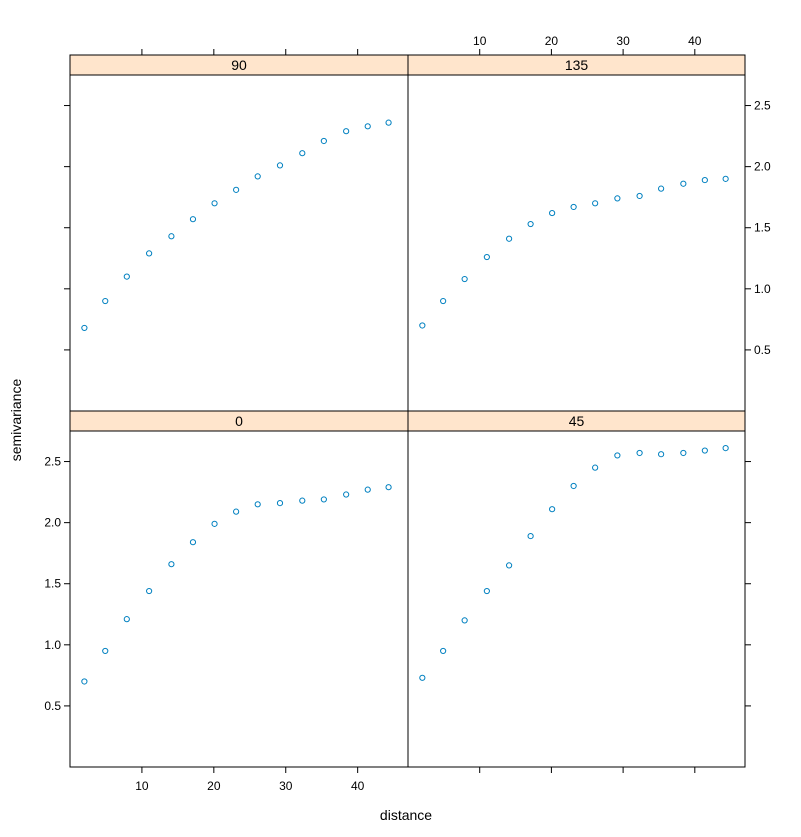  What do you see at coordinates (762, 167) in the screenshot?
I see `y-tick-label-right: 2.0` at bounding box center [762, 167].